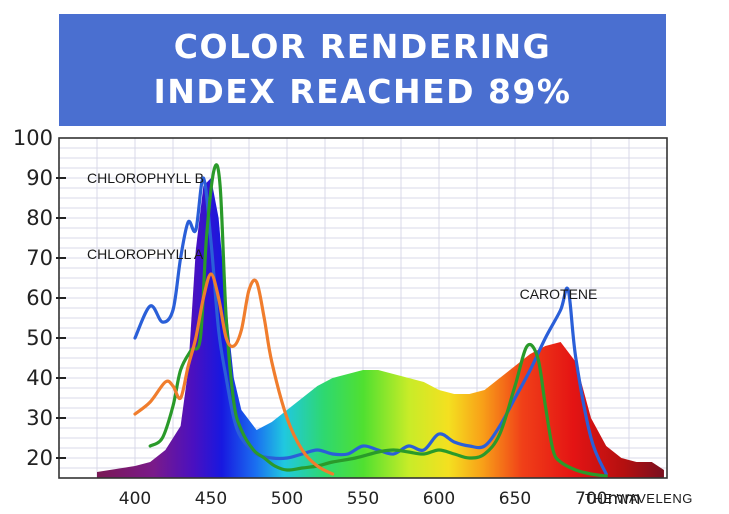  I want to click on y-tick-label: 70, so click(39, 258).